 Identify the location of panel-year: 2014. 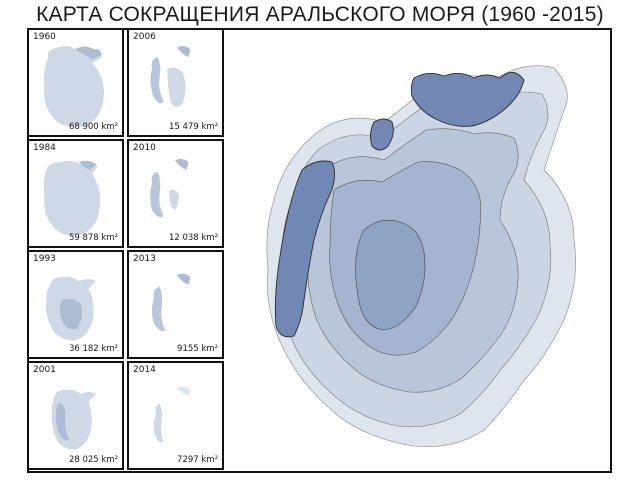
(144, 370).